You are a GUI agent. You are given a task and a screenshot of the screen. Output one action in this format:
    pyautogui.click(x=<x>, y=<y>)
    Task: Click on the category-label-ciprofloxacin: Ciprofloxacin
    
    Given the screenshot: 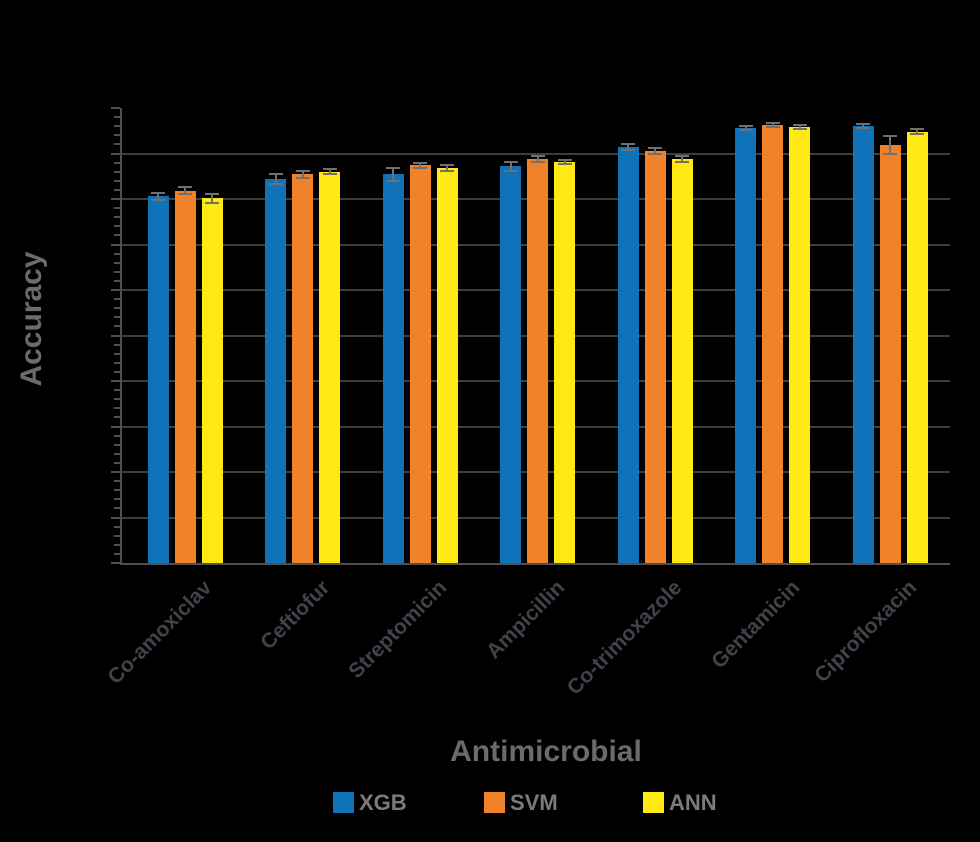 What is the action you would take?
    pyautogui.click(x=866, y=632)
    